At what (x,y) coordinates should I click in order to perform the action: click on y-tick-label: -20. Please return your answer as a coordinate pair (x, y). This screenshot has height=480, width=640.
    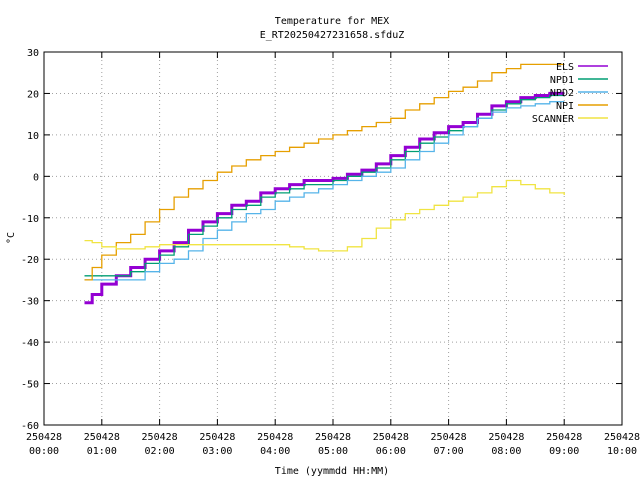
    Looking at the image, I should click on (30, 260).